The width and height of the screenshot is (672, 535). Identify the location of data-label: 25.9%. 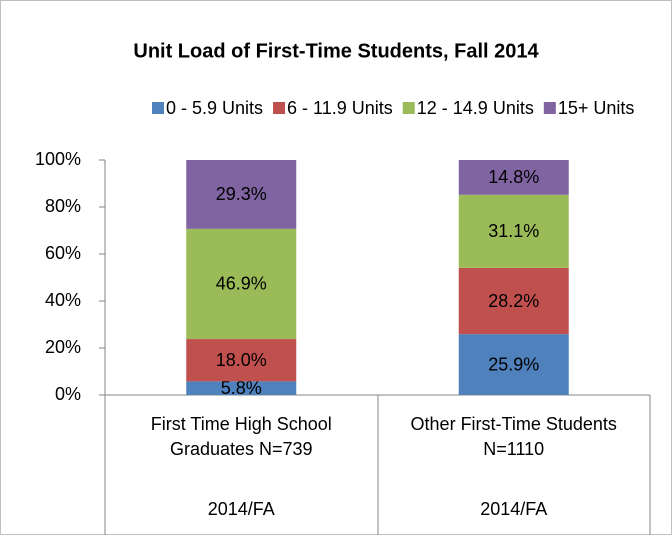
(513, 364).